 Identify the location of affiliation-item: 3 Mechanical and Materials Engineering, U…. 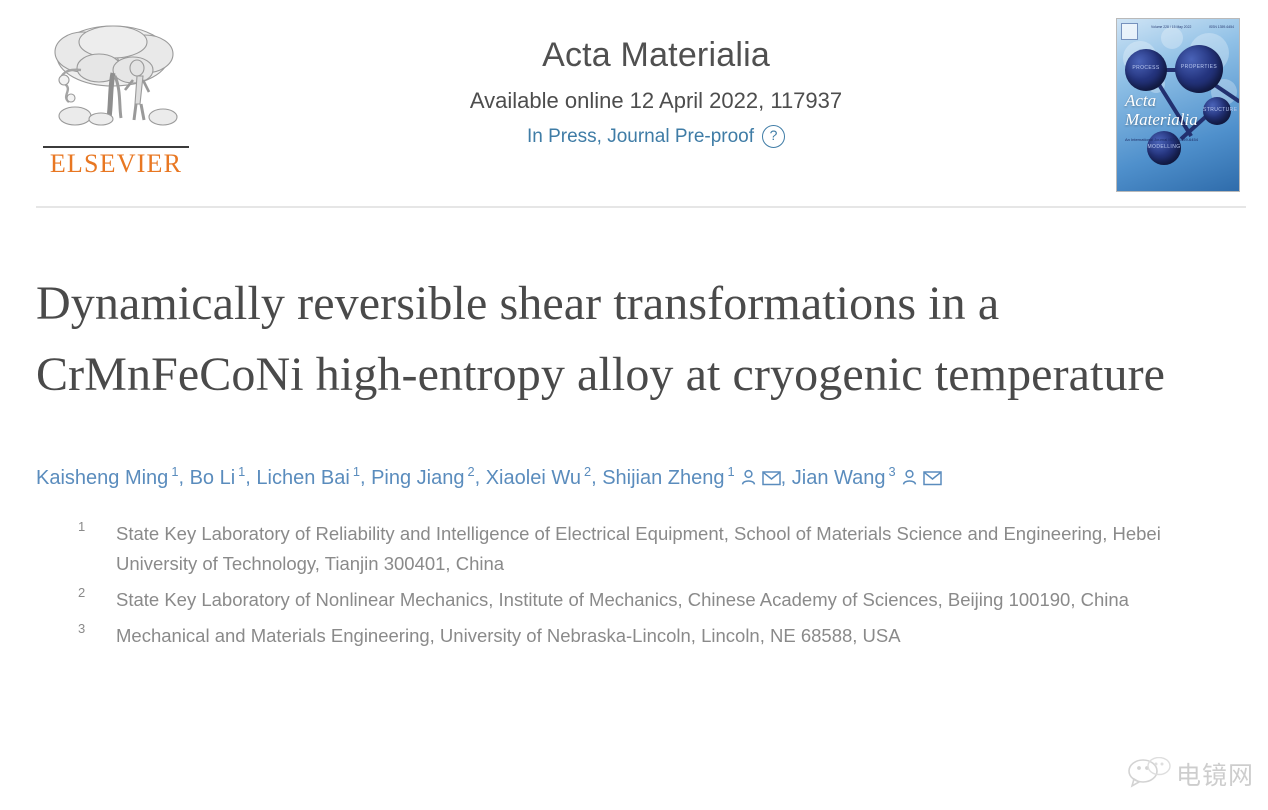
(655, 636).